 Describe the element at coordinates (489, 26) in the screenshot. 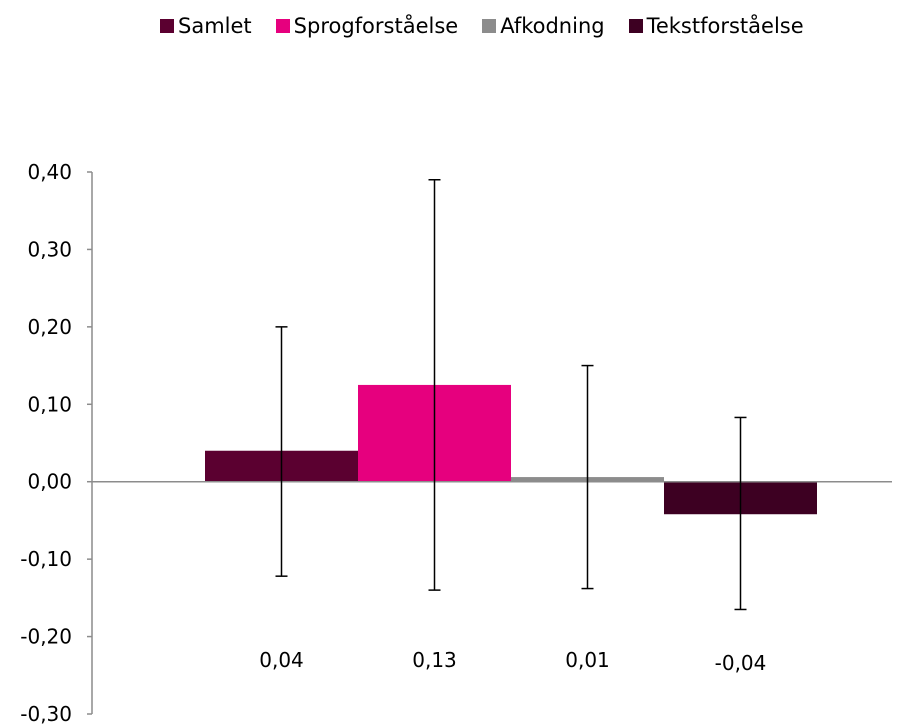

I see `legend-swatch-afkodning` at that location.